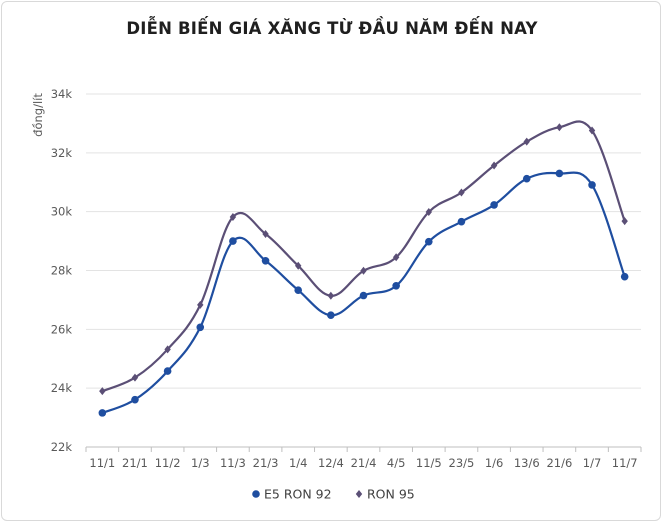 Image resolution: width=664 pixels, height=524 pixels. I want to click on x-tick-label: 4/5, so click(396, 463).